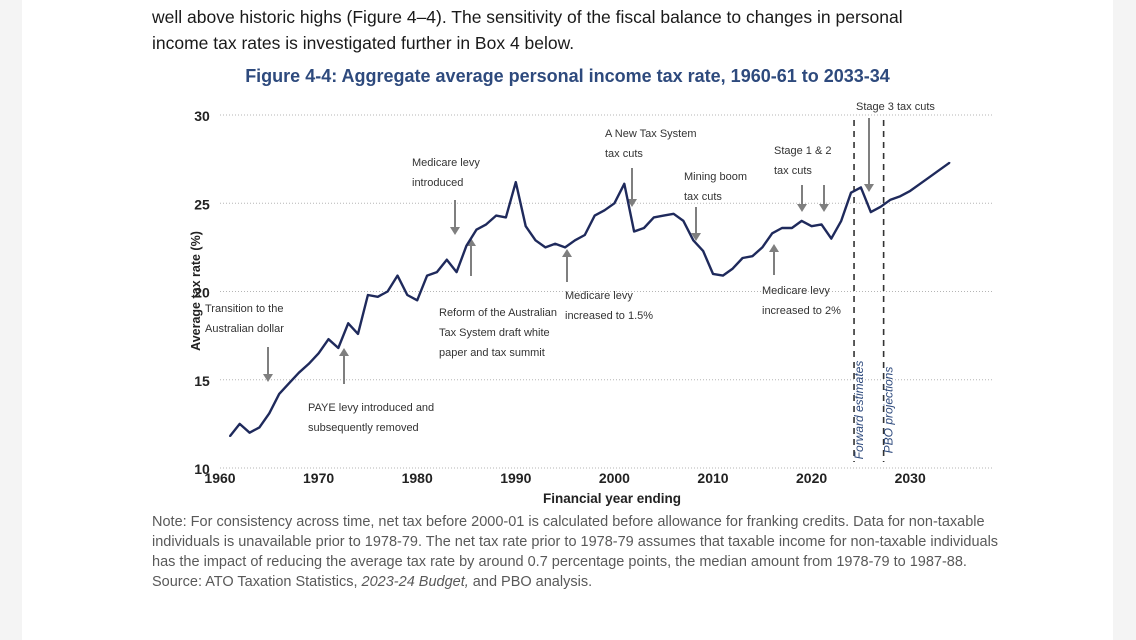  Describe the element at coordinates (202, 204) in the screenshot. I see `y-tick-label: 25` at that location.